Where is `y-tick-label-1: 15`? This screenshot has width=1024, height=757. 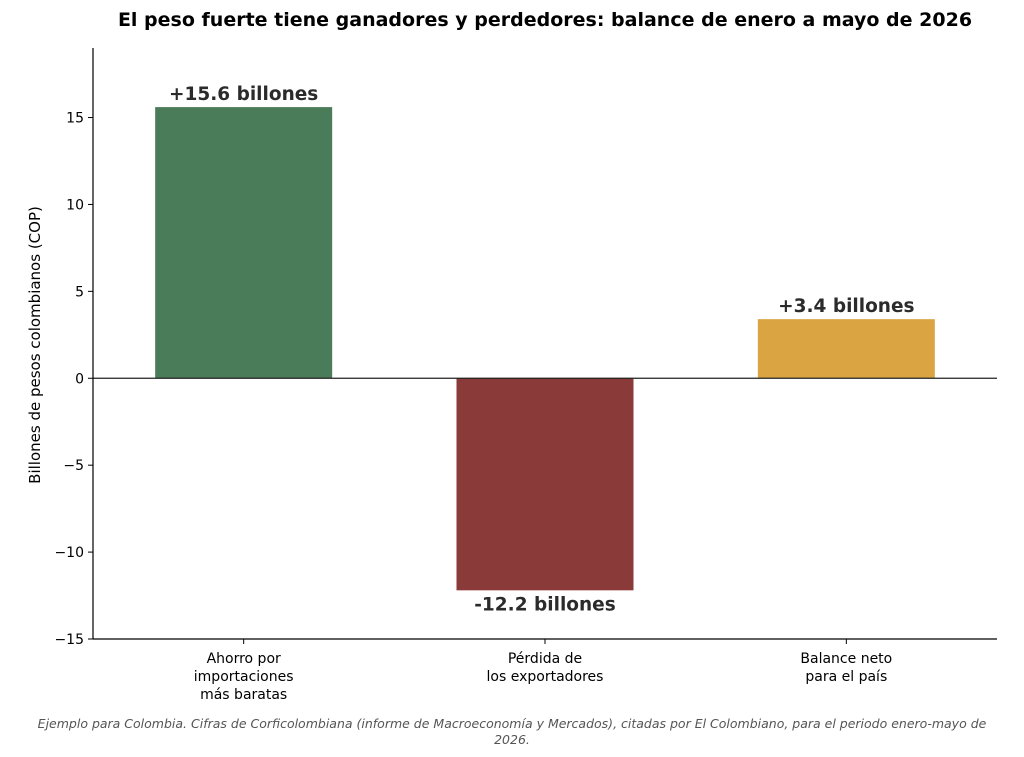
y-tick-label-1: 15 is located at coordinates (75, 119).